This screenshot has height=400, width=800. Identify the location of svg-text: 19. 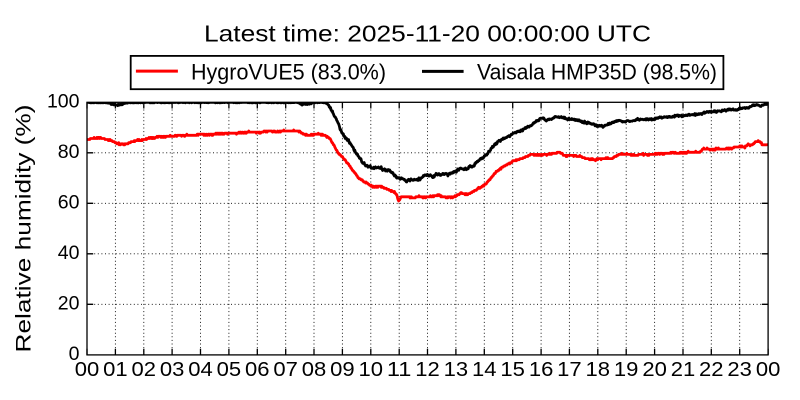
(626, 369).